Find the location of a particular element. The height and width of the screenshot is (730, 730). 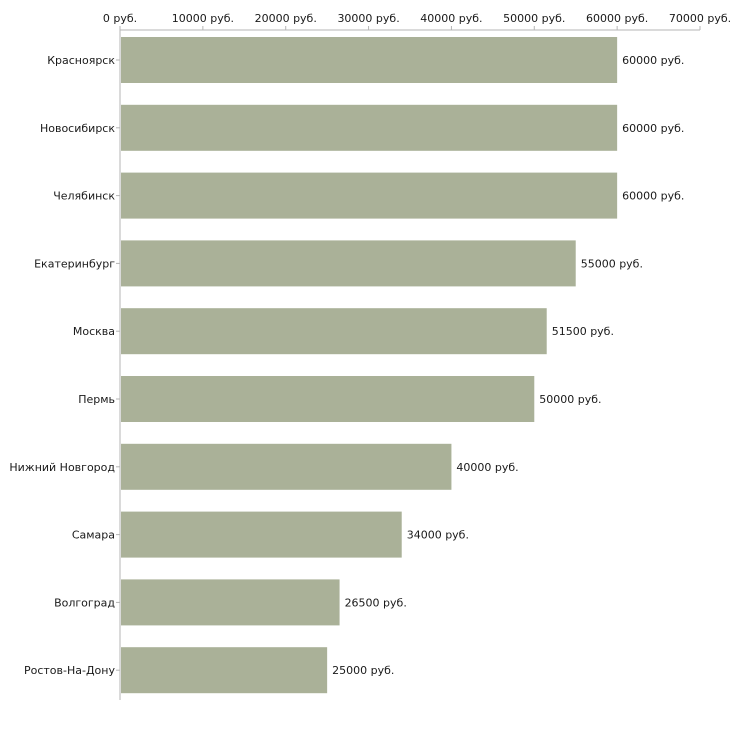

category-label: Ростов-На-Дону is located at coordinates (69, 670).